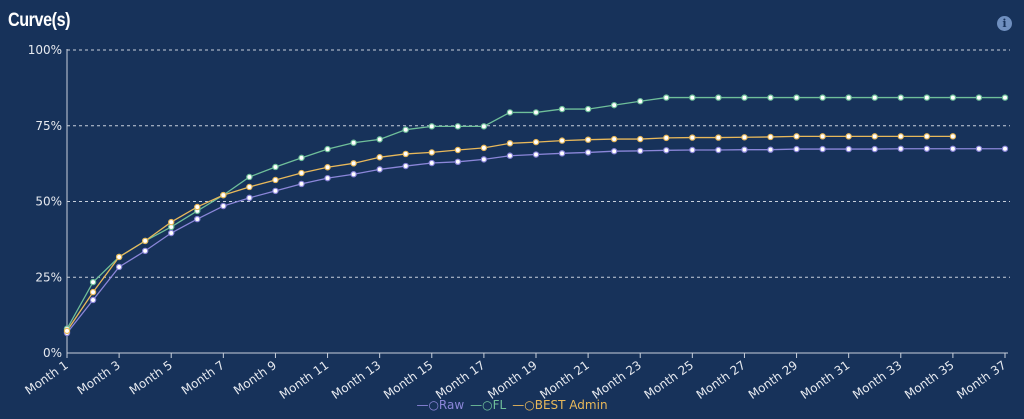 The height and width of the screenshot is (419, 1024). Describe the element at coordinates (564, 380) in the screenshot. I see `x-tick-label: Month 21` at that location.